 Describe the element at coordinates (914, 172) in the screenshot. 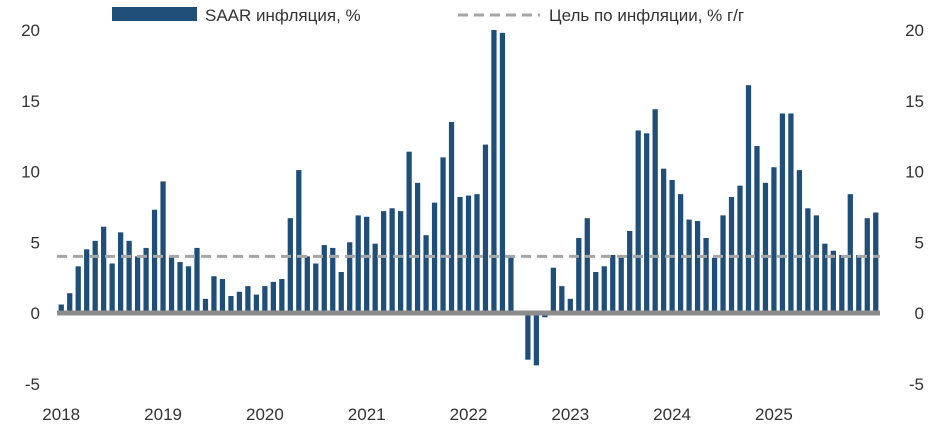

I see `y-tick-label-right: 10` at that location.